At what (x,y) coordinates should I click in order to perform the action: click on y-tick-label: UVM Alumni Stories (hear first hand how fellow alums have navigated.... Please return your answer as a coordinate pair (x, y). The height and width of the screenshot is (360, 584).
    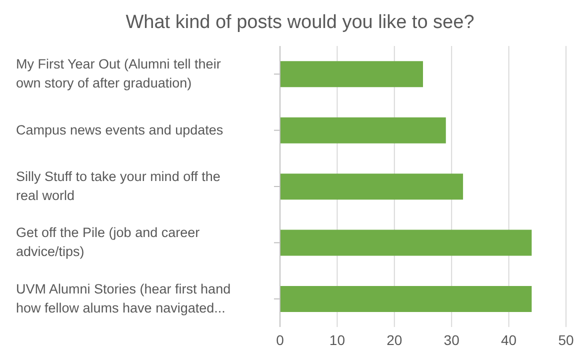
    Looking at the image, I should click on (123, 297).